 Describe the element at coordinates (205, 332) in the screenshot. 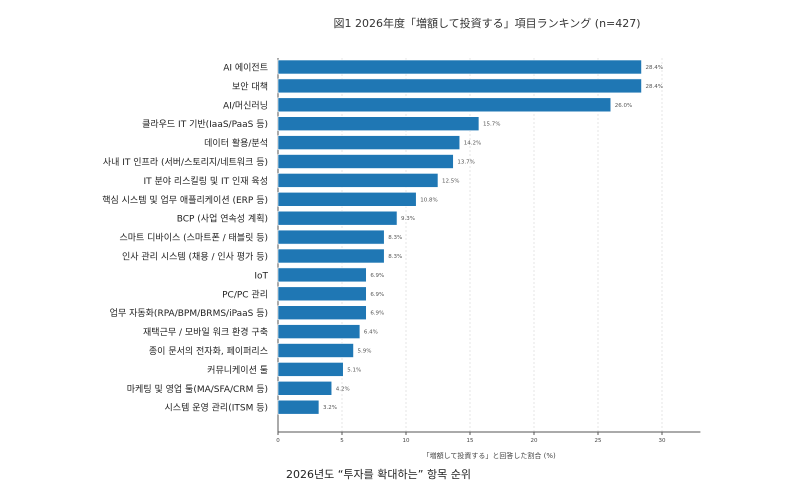

I see `category-label: 재택근무 / 모바일 워크 환경 구축` at that location.